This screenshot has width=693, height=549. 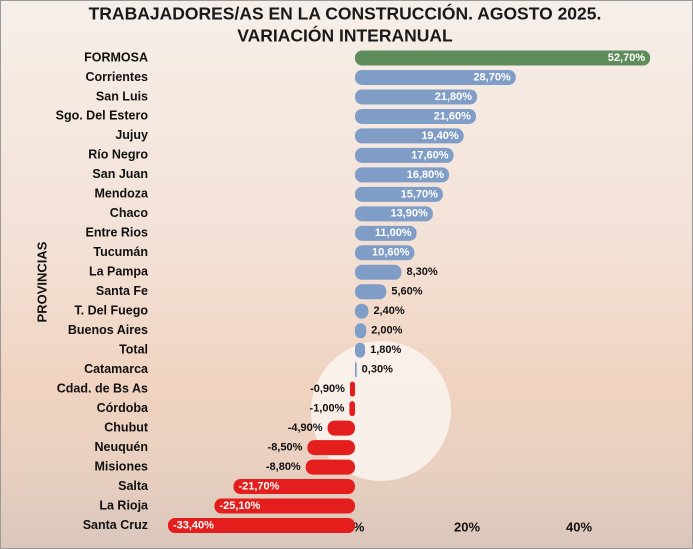 What do you see at coordinates (129, 213) in the screenshot?
I see `category-label: Chaco` at bounding box center [129, 213].